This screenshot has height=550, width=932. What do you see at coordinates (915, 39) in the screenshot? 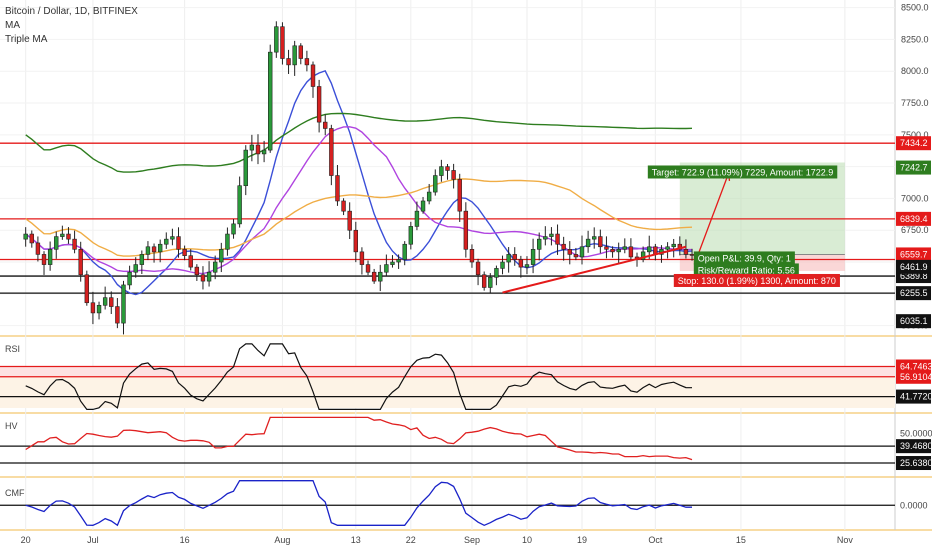
I see `price-tick-label: 8250.0` at bounding box center [915, 39].